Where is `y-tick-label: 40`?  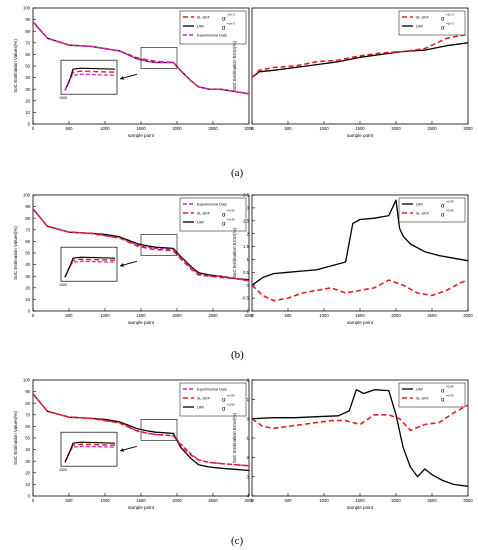
y-tick-label: 40 is located at coordinates (27, 77).